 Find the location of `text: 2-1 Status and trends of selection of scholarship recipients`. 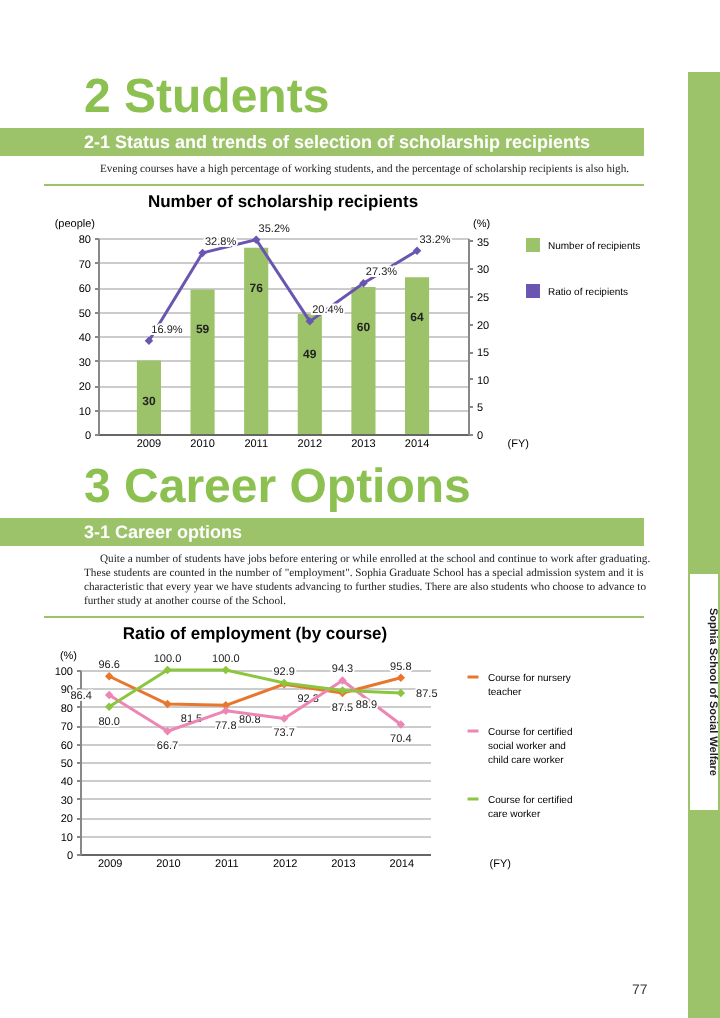

text: 2-1 Status and trends of selection of scholarship recipients is located at coordinates (322, 142).